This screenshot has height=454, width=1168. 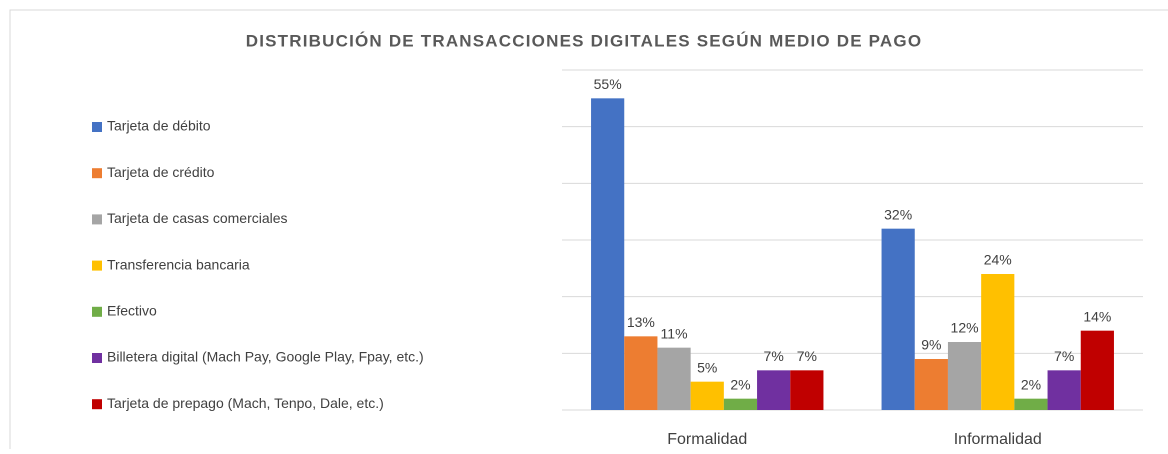 What do you see at coordinates (965, 328) in the screenshot?
I see `value-label: 12%` at bounding box center [965, 328].